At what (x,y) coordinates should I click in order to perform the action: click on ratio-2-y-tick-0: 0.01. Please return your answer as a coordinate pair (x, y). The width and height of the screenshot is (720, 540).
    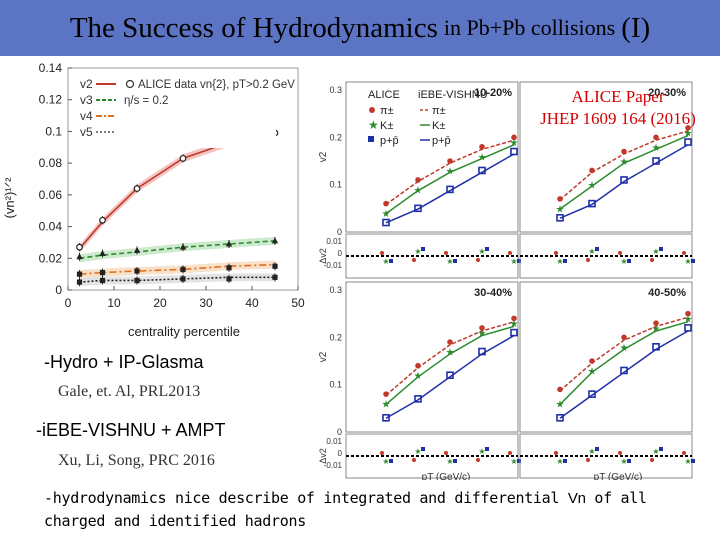
    Looking at the image, I should click on (334, 441).